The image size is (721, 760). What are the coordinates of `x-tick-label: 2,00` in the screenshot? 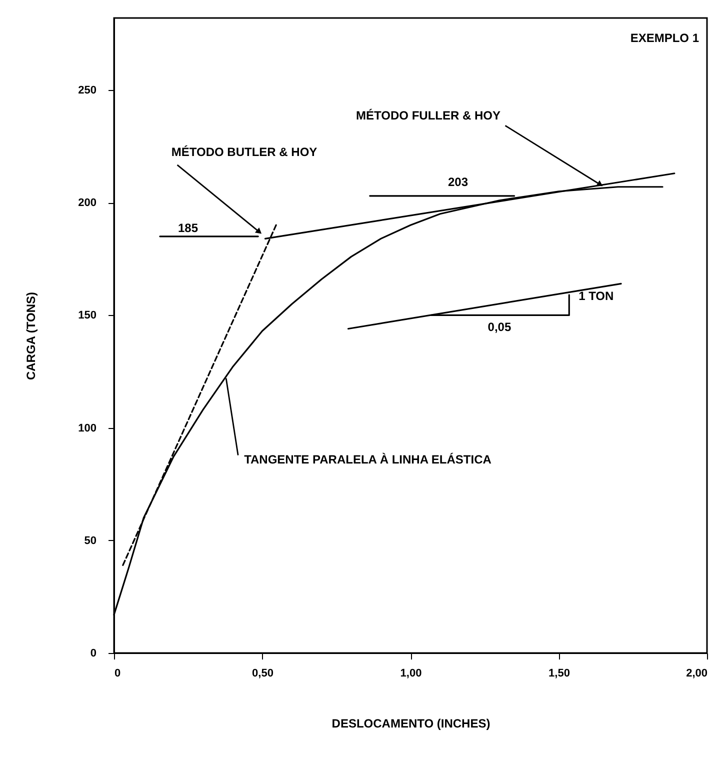 It's located at (697, 674).